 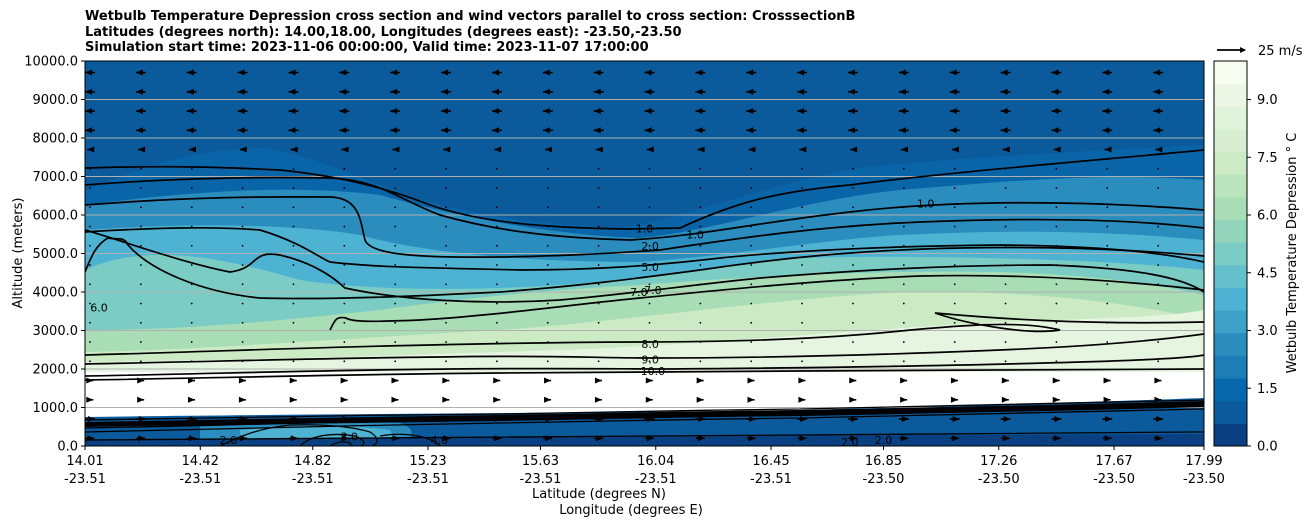 I want to click on contour-label: 6.0, so click(x=99, y=307).